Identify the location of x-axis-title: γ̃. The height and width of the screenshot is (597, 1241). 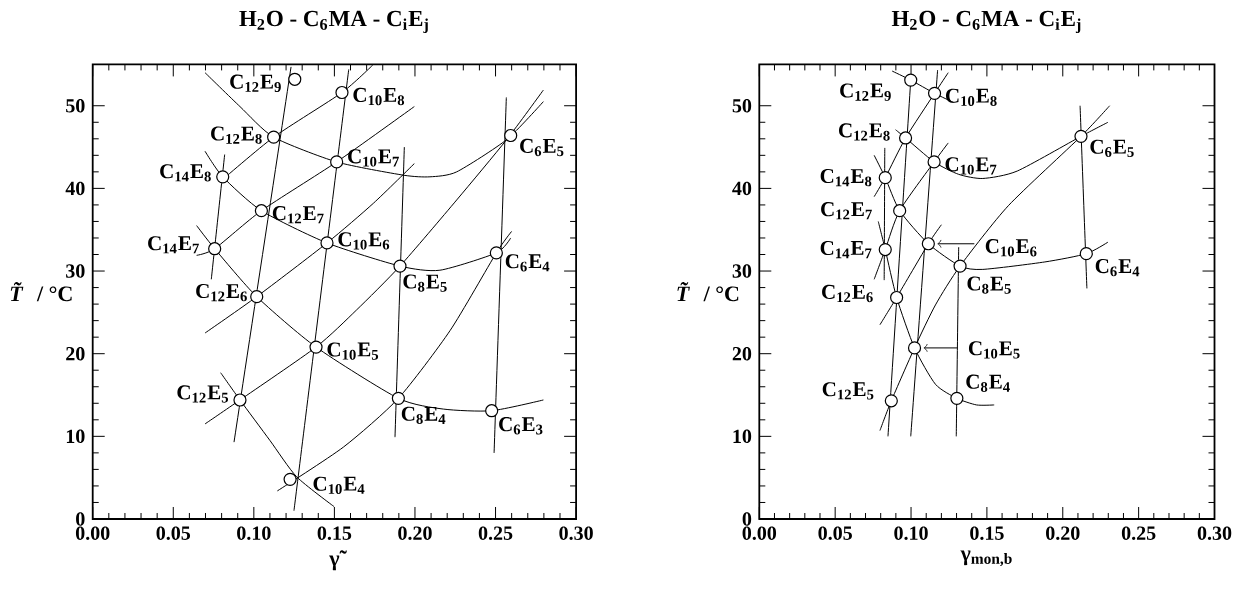
(338, 560).